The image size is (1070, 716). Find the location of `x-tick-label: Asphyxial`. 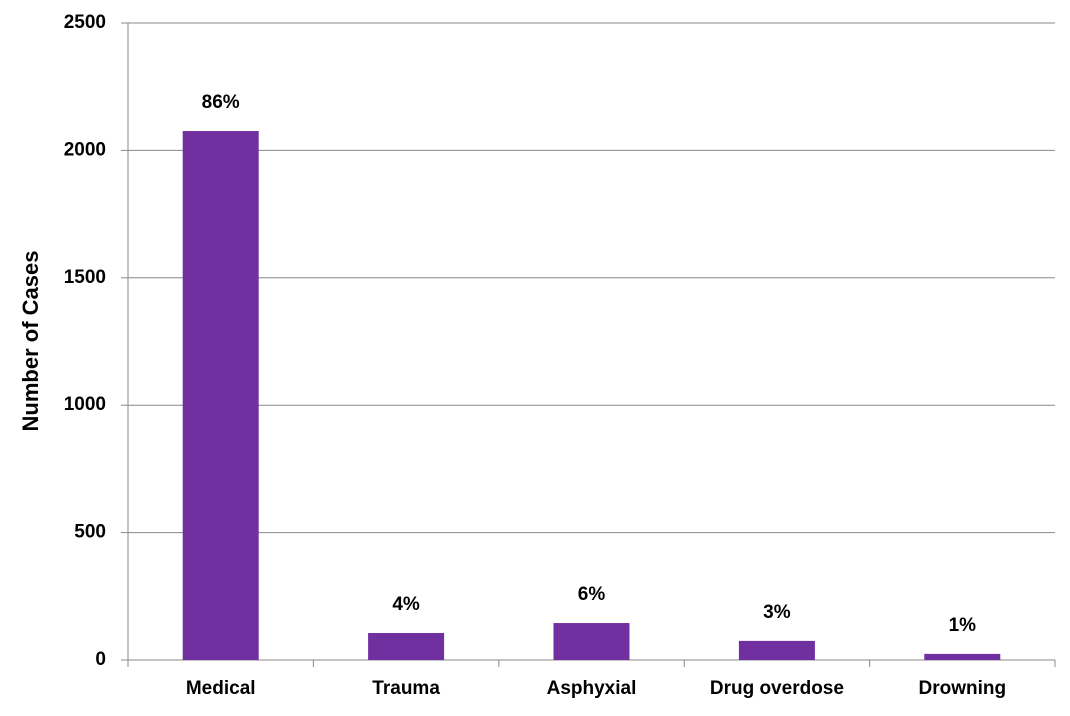

x-tick-label: Asphyxial is located at coordinates (592, 688).